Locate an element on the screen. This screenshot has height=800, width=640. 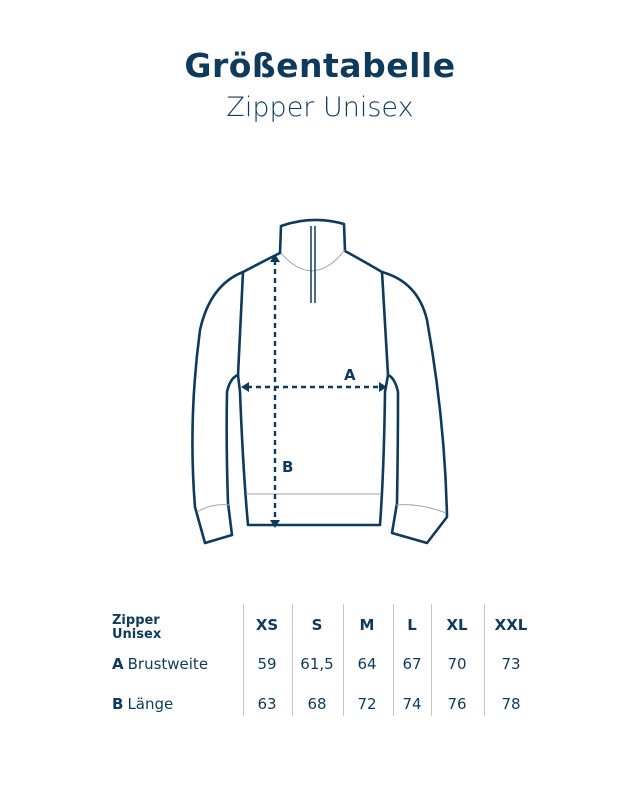
corner-line2: Unisex is located at coordinates (137, 634).